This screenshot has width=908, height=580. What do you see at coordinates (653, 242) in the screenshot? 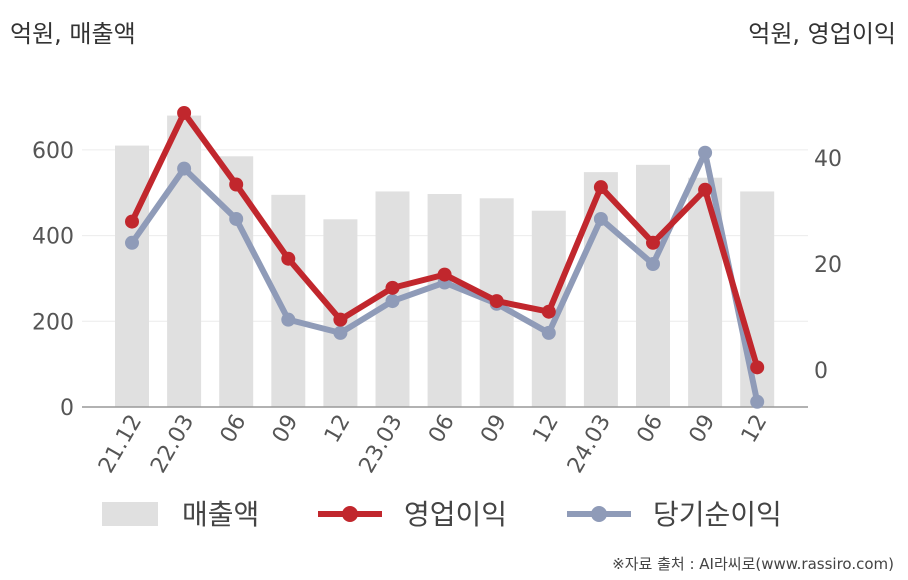
I see `영업이익-point-10` at bounding box center [653, 242].